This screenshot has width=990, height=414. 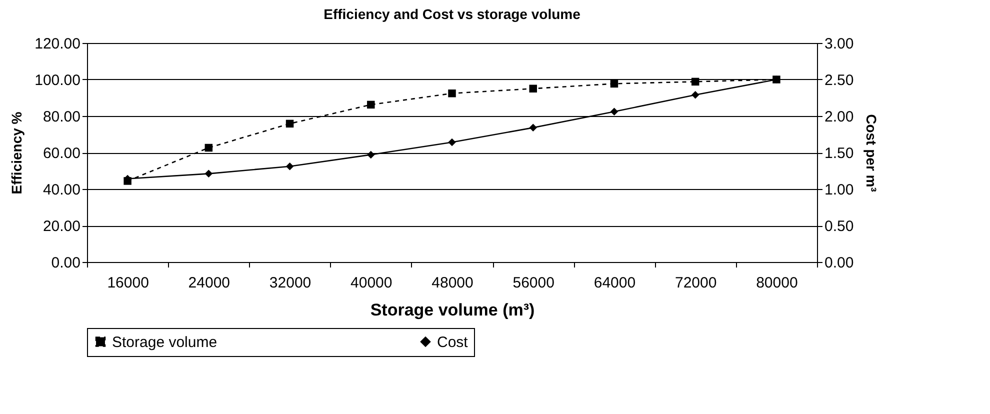 I want to click on y-axis-title: Efficiency %, so click(x=16, y=152).